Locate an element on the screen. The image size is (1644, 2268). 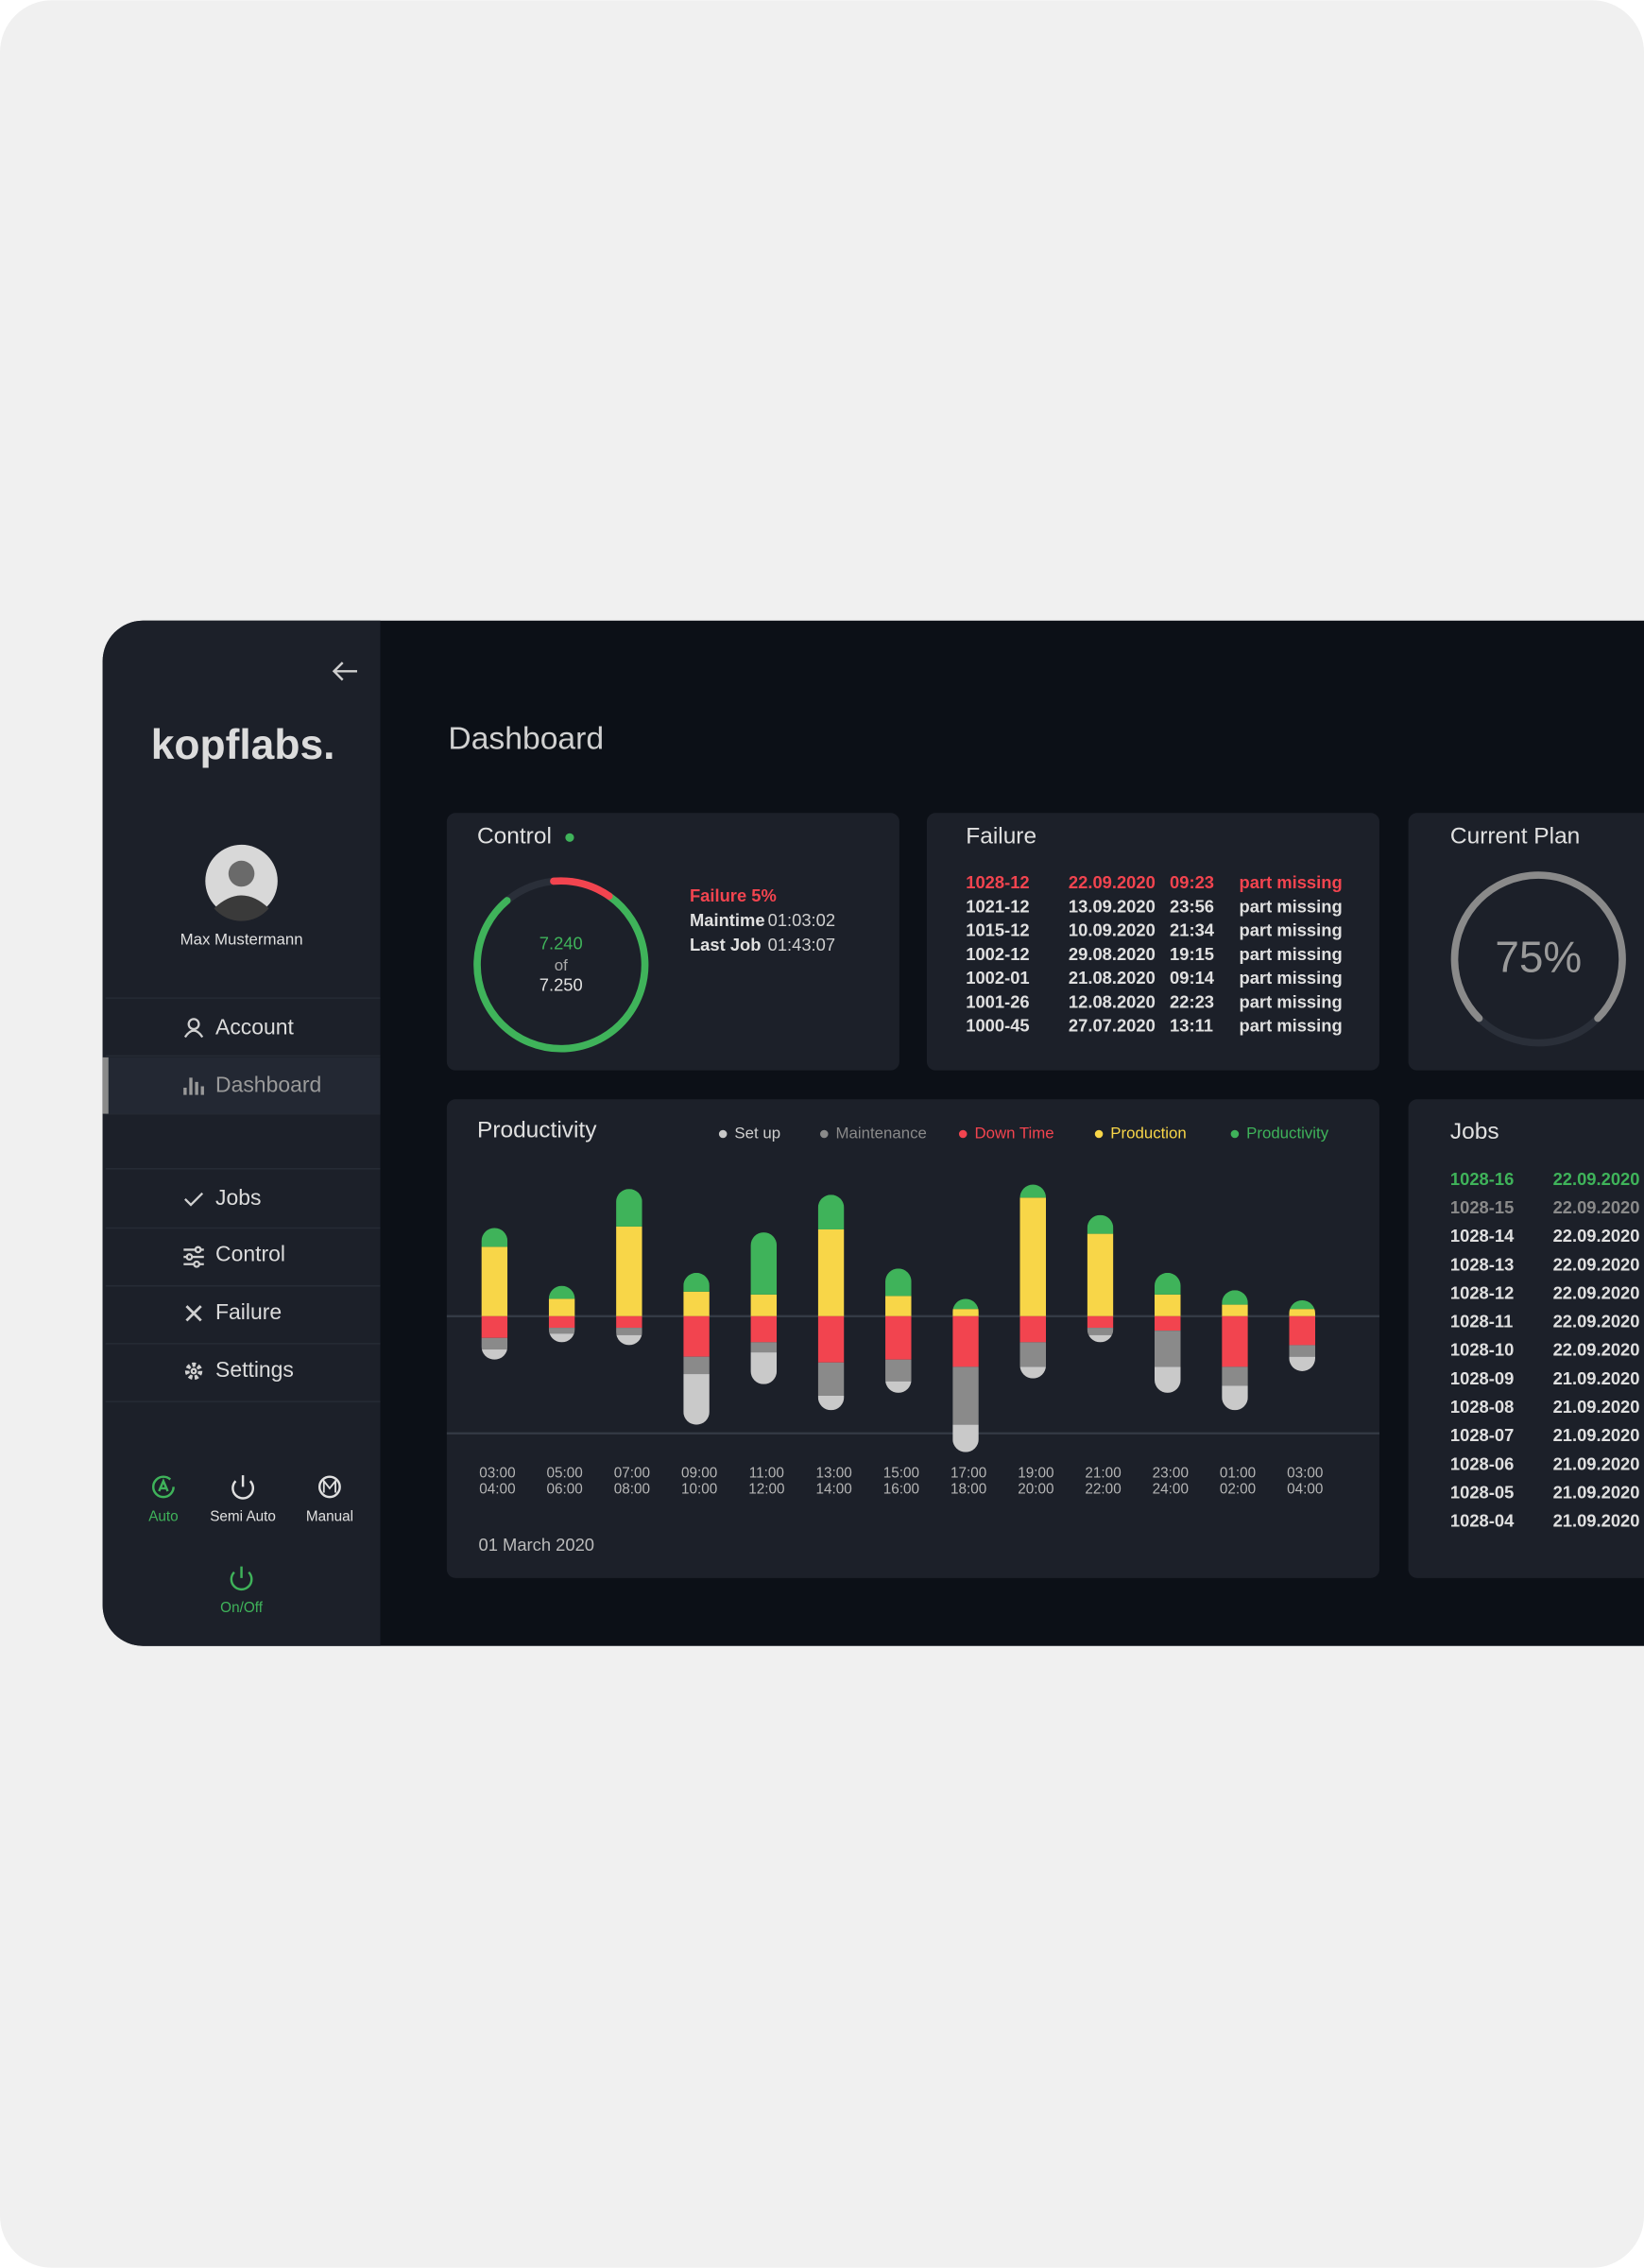
mode-label: Auto is located at coordinates (163, 1517).